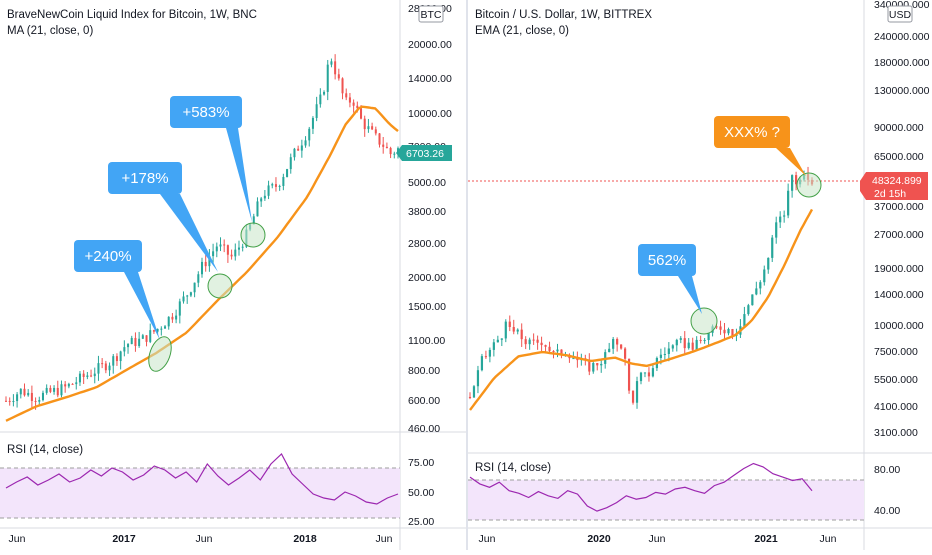  Describe the element at coordinates (599, 539) in the screenshot. I see `time-tick-label: 2020` at that location.